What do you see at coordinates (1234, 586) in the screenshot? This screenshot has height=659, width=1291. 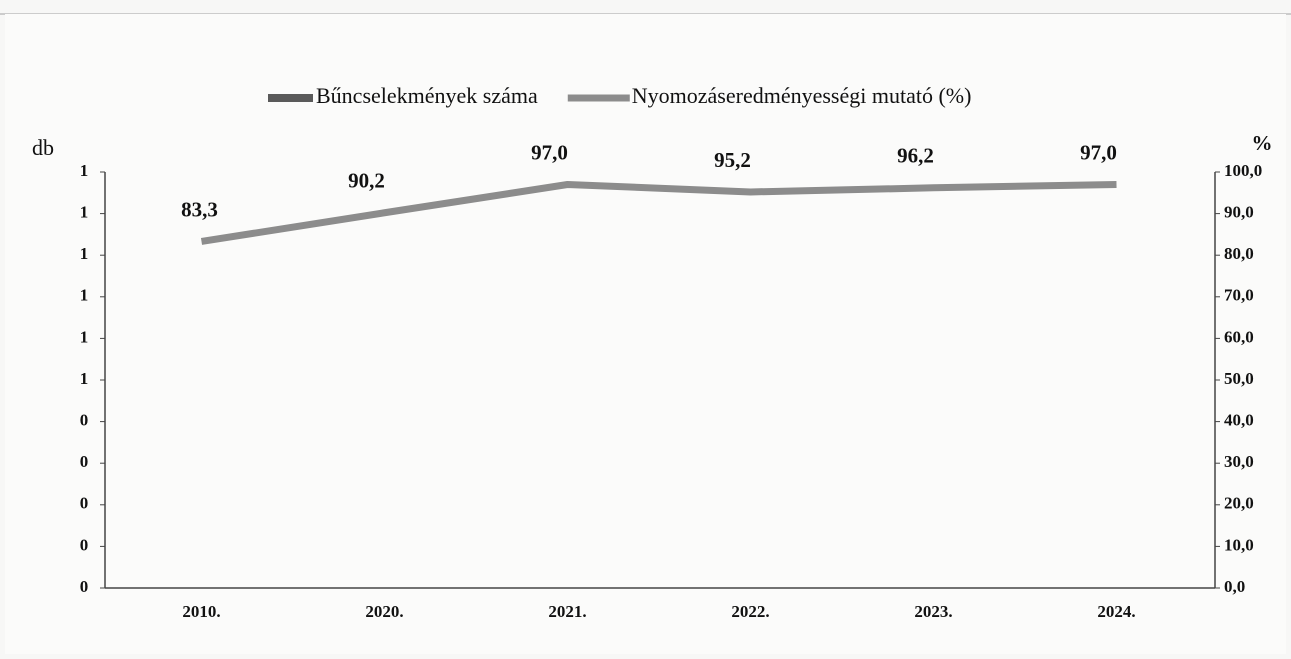 I see `y2-tick-label: 0,0` at bounding box center [1234, 586].